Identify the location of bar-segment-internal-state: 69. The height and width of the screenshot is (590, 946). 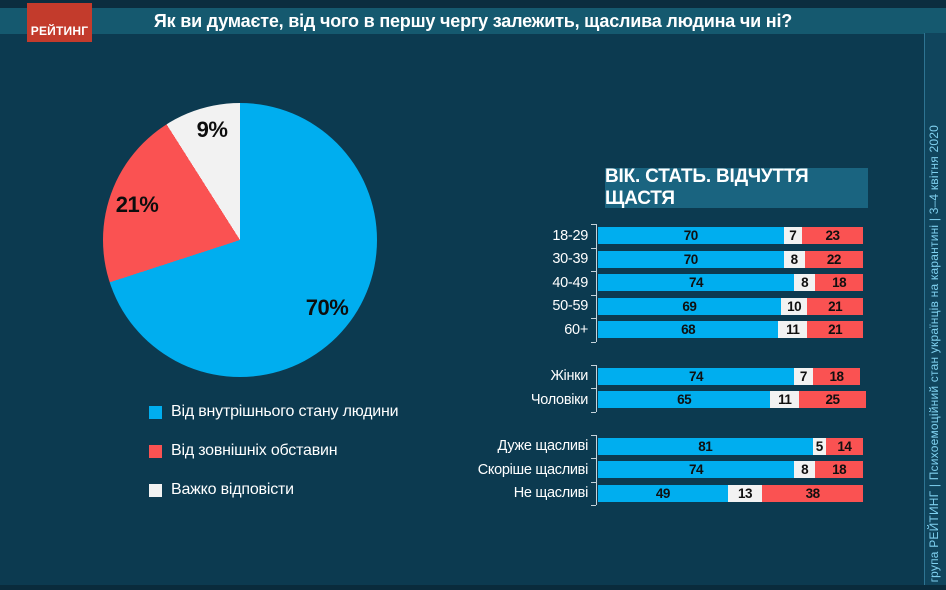
(689, 306).